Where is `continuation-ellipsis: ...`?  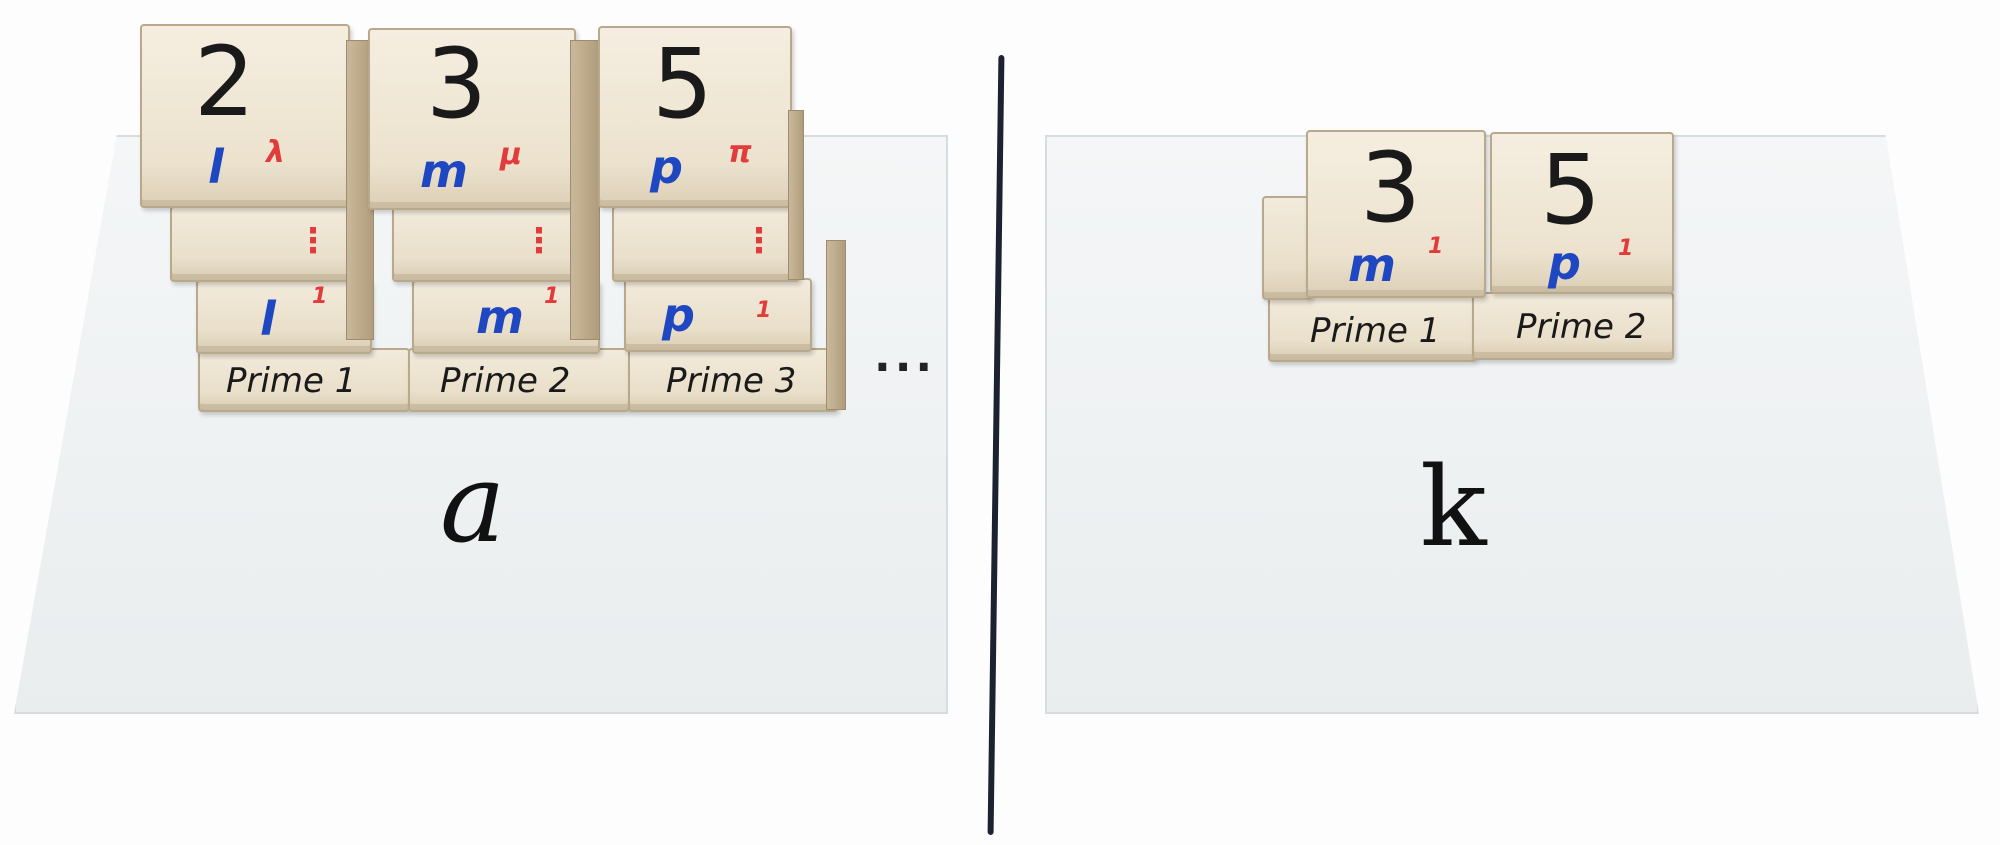 continuation-ellipsis: ... is located at coordinates (905, 356).